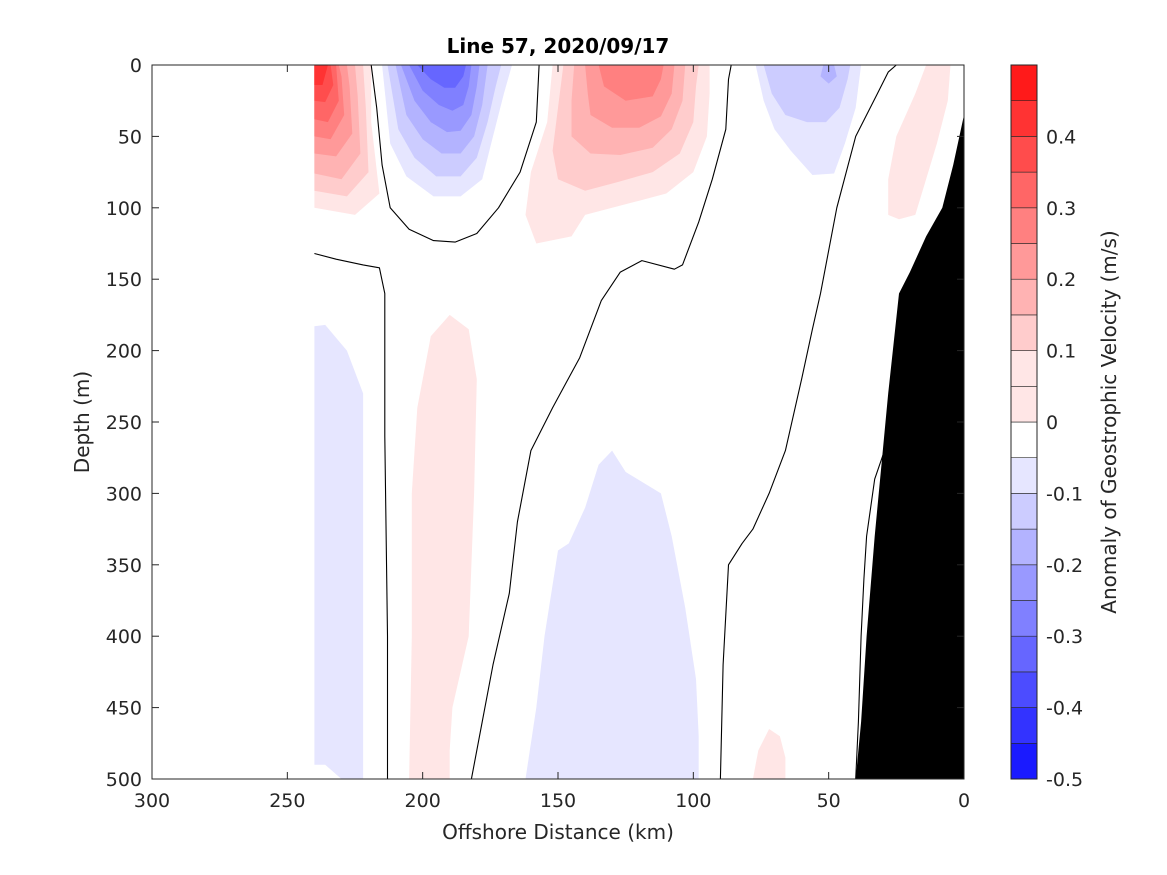  What do you see at coordinates (1064, 566) in the screenshot?
I see `colorbar-tick-label-6: -0.2` at bounding box center [1064, 566].